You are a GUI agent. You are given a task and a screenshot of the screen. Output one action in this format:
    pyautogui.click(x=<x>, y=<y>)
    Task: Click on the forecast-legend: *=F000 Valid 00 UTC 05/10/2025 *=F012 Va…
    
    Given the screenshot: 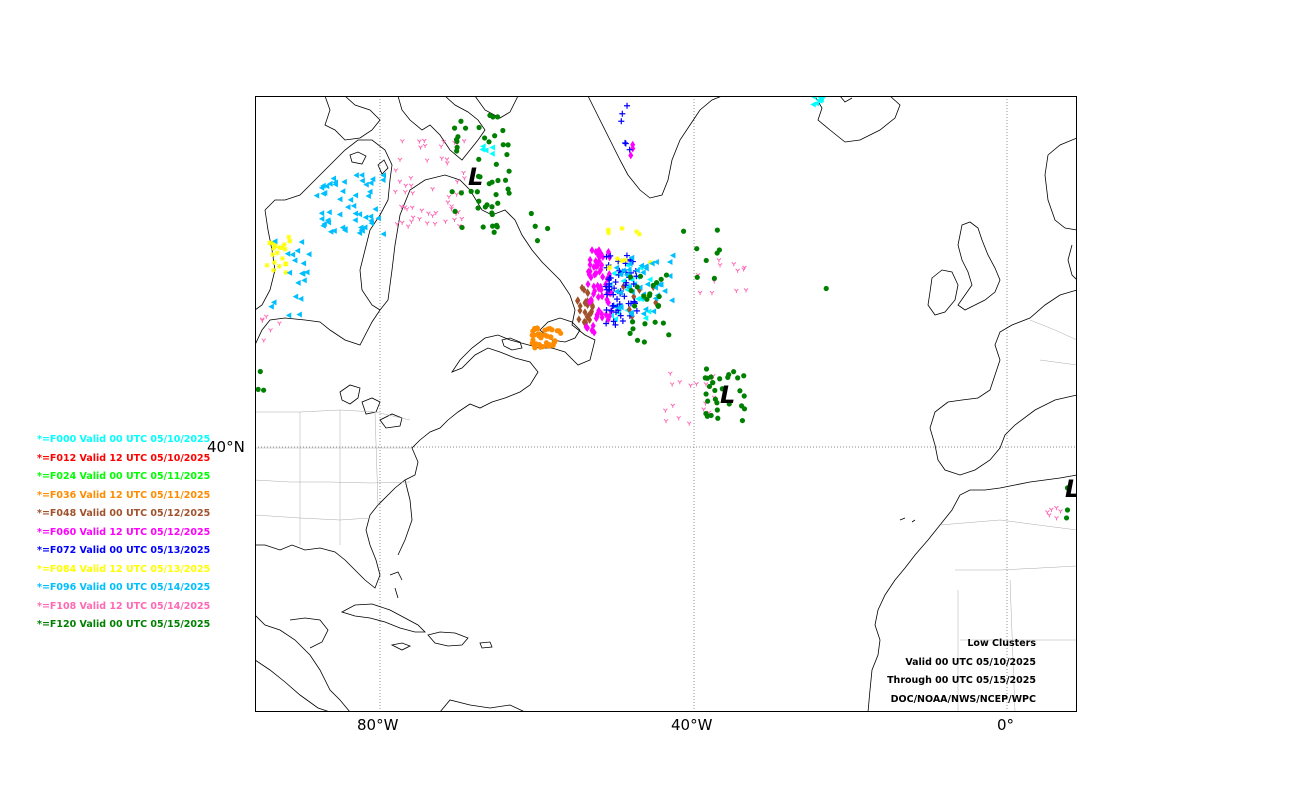 What is the action you would take?
    pyautogui.click(x=123, y=535)
    